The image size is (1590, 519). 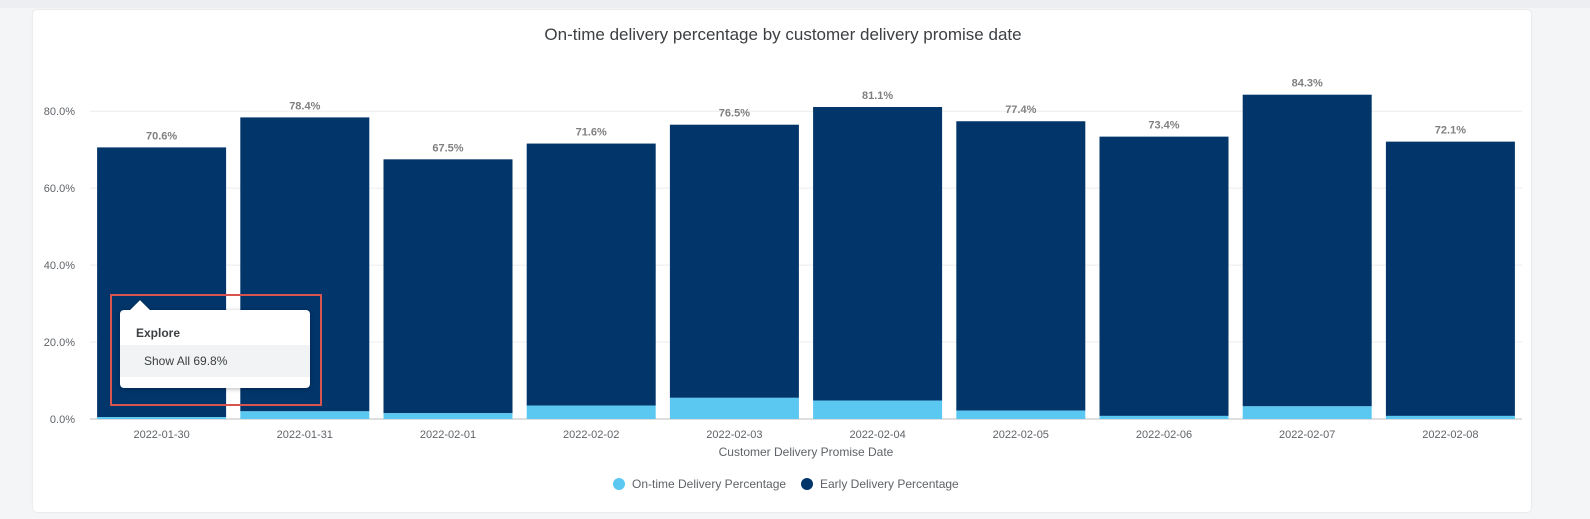 What do you see at coordinates (877, 96) in the screenshot?
I see `value-label-2022-02-04: 81.1%` at bounding box center [877, 96].